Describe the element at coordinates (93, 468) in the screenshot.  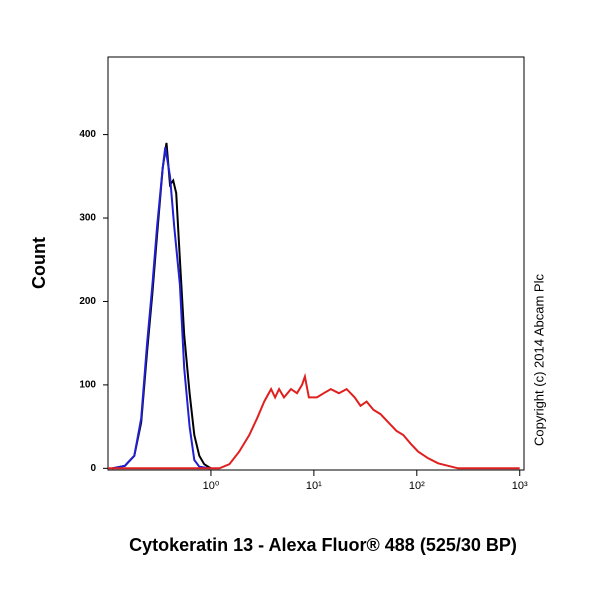
I see `y-tick-label: 0` at that location.